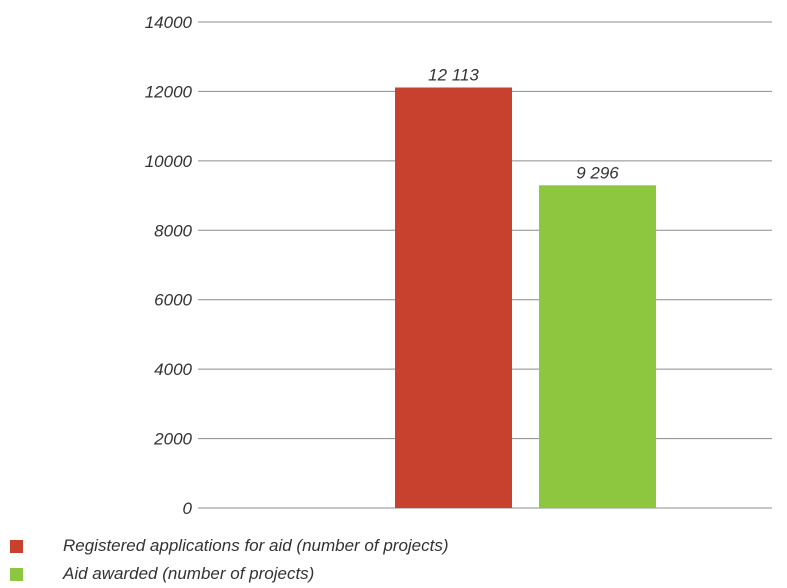 The width and height of the screenshot is (787, 588). Describe the element at coordinates (173, 369) in the screenshot. I see `y-tick-label-4000: 4000` at that location.